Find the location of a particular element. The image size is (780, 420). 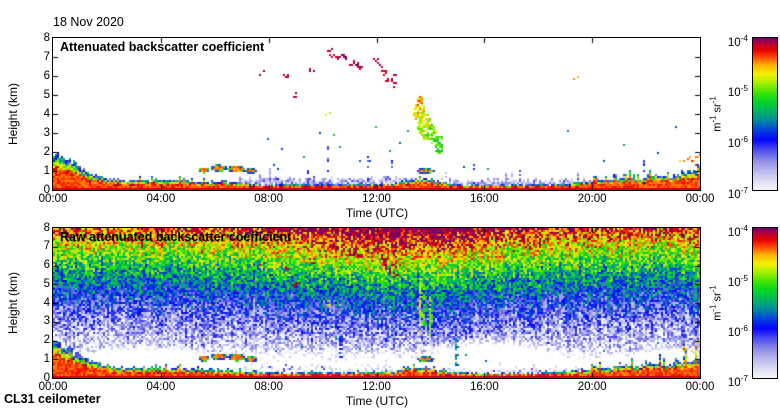

y-axis-label-bottom: Height (km) is located at coordinates (13, 303).